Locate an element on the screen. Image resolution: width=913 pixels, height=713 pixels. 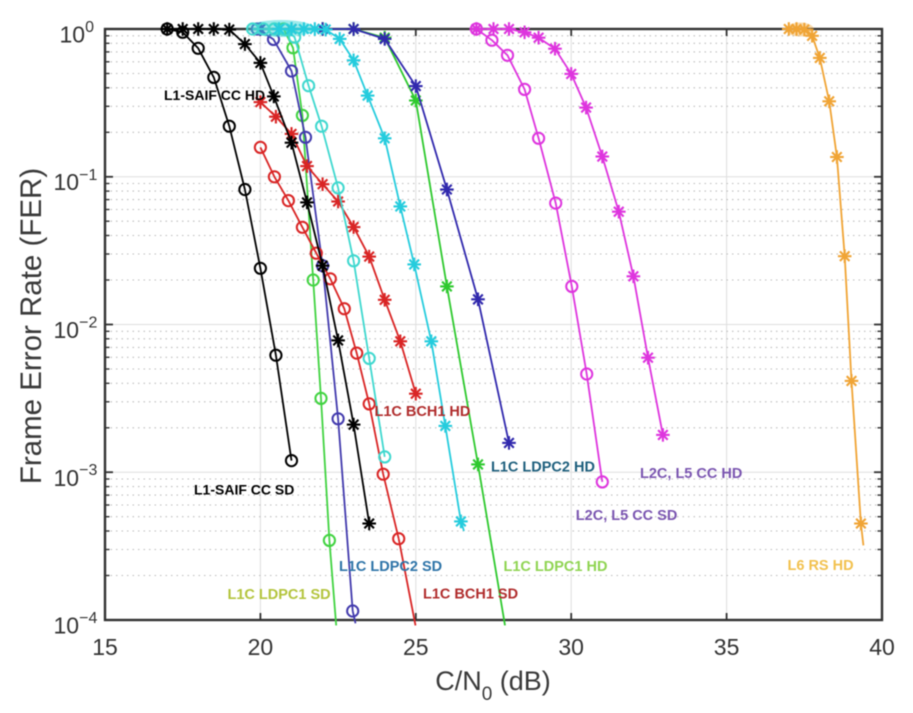
svg-text: L1-SAIF CC HD is located at coordinates (214, 95).